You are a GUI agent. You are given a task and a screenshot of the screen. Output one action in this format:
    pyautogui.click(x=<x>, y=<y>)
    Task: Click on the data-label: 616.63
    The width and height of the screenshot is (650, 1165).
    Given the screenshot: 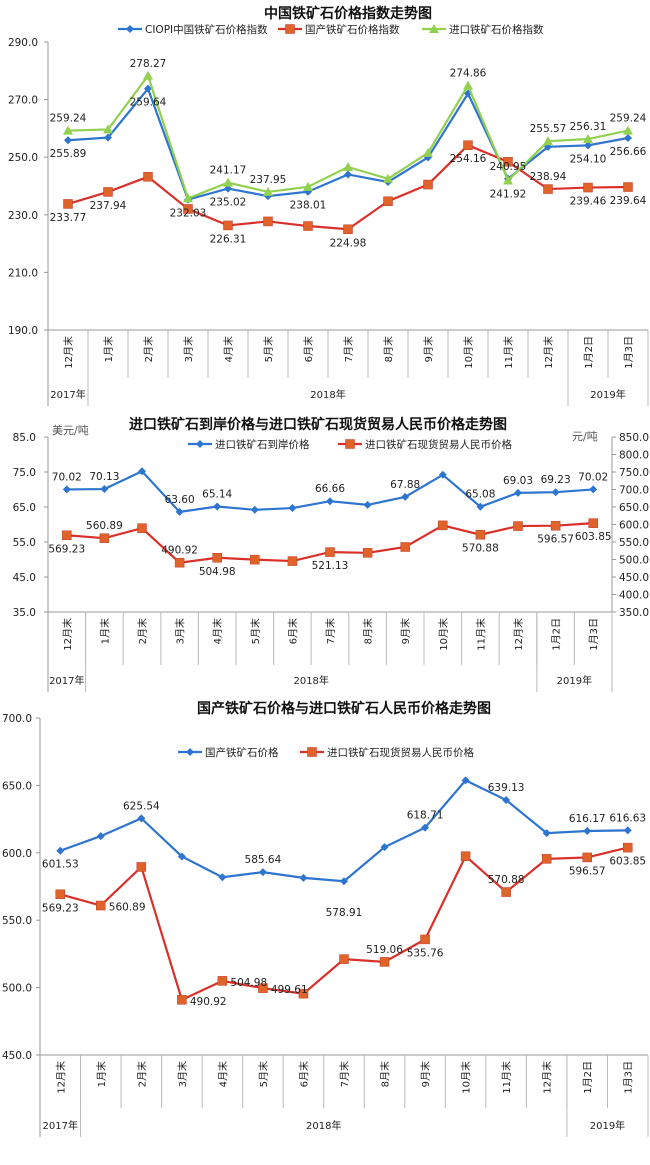 What is the action you would take?
    pyautogui.click(x=627, y=818)
    